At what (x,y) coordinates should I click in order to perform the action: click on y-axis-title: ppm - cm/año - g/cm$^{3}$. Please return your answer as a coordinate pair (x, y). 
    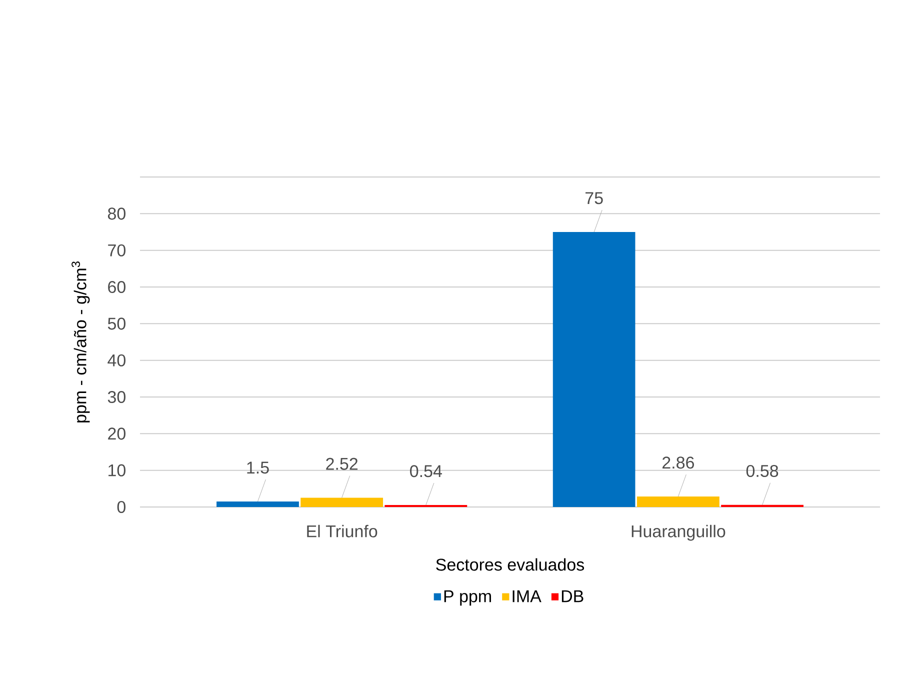
    Looking at the image, I should click on (81, 342).